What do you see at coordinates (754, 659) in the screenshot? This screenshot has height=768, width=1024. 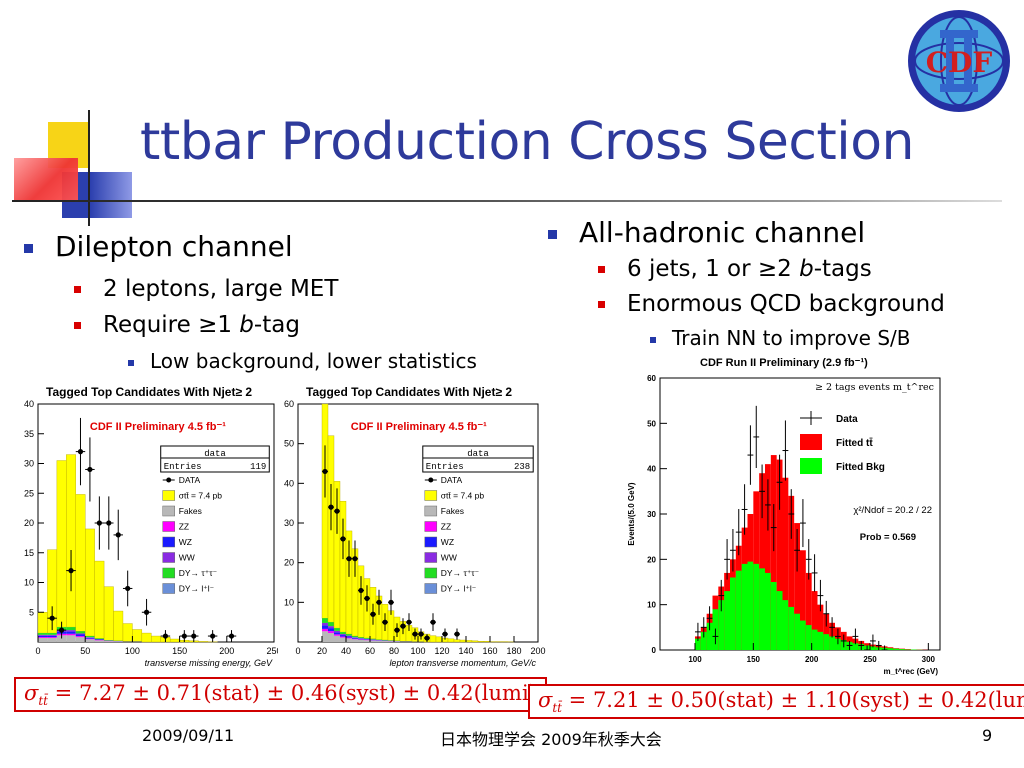 I see `x-tick-label: 150` at bounding box center [754, 659].